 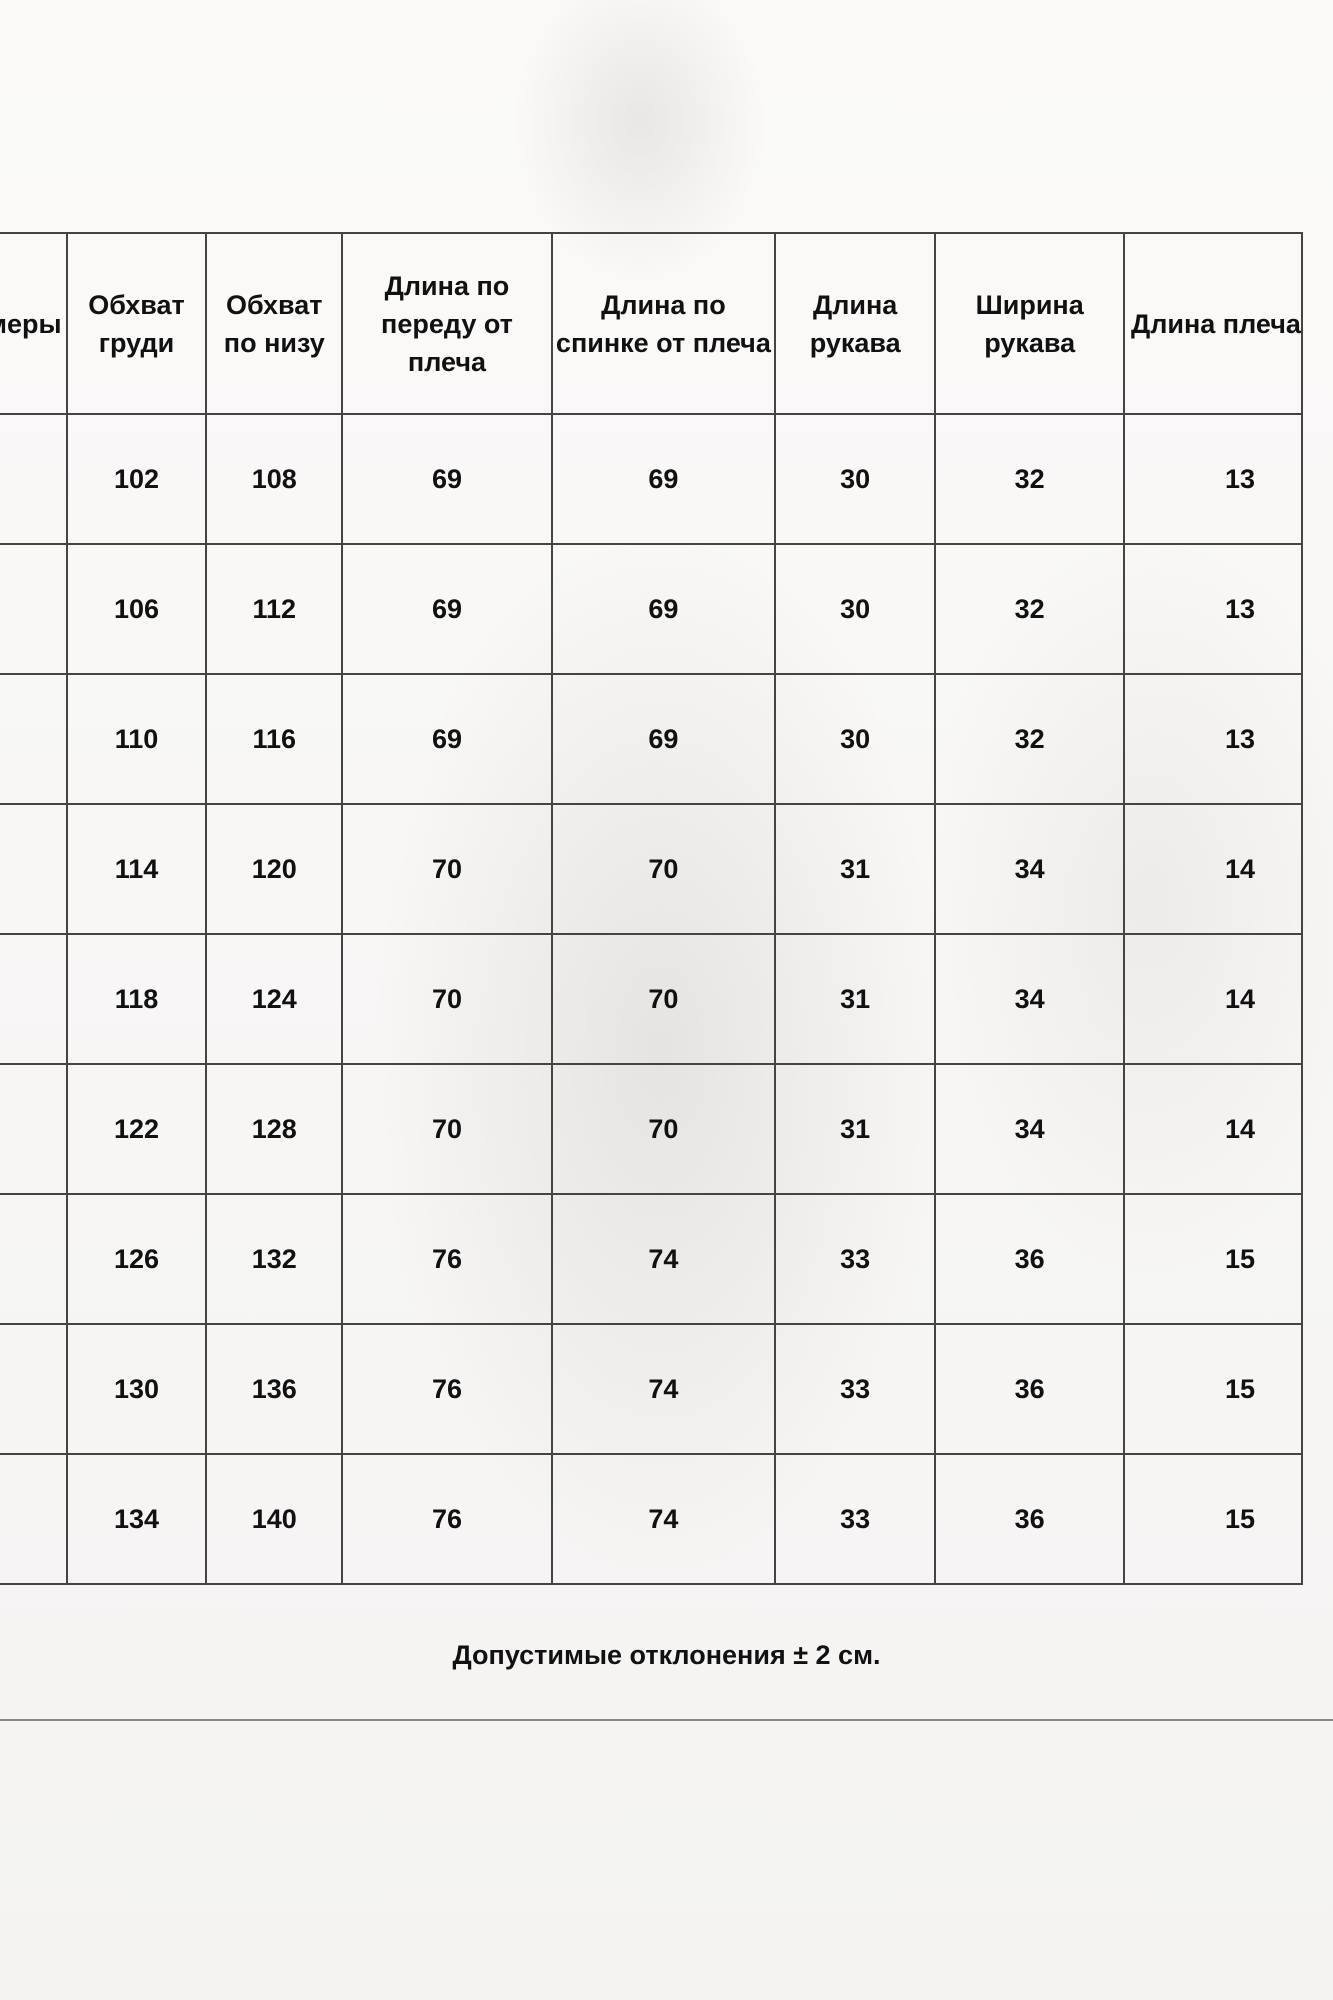 I want to click on table-row: 21261327674333615, so click(x=652, y=1259).